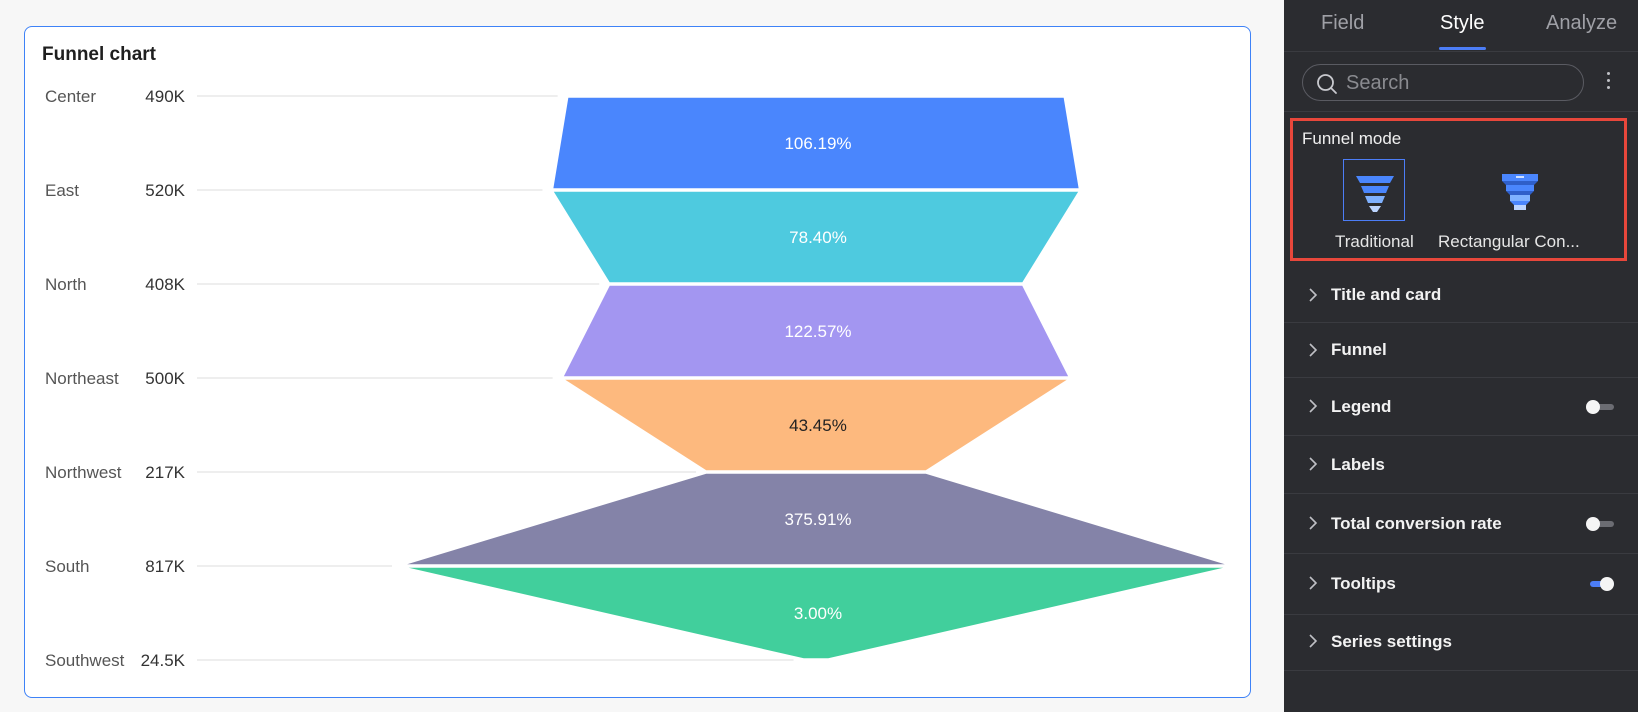 The height and width of the screenshot is (712, 1638). I want to click on section-series-settings: Series settings, so click(1461, 643).